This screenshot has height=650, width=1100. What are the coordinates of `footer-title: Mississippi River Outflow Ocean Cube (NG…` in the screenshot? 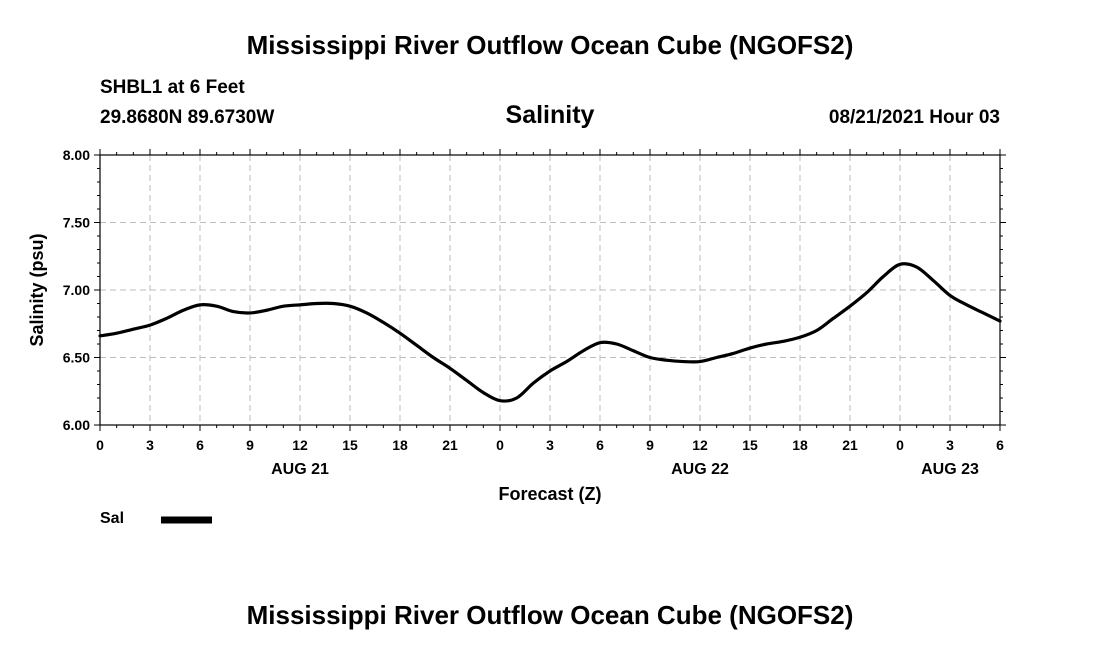 It's located at (550, 615).